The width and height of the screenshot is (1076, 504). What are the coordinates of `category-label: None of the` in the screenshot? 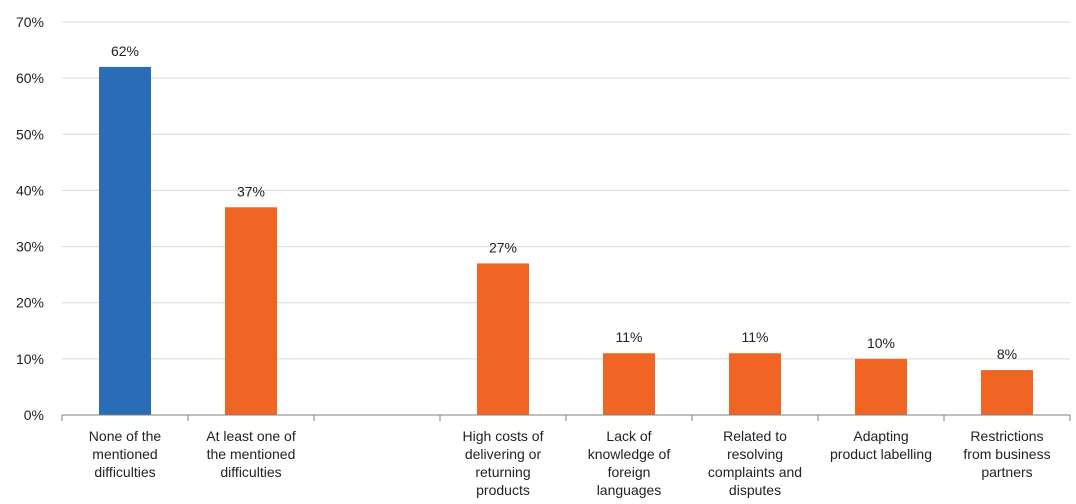 It's located at (125, 436).